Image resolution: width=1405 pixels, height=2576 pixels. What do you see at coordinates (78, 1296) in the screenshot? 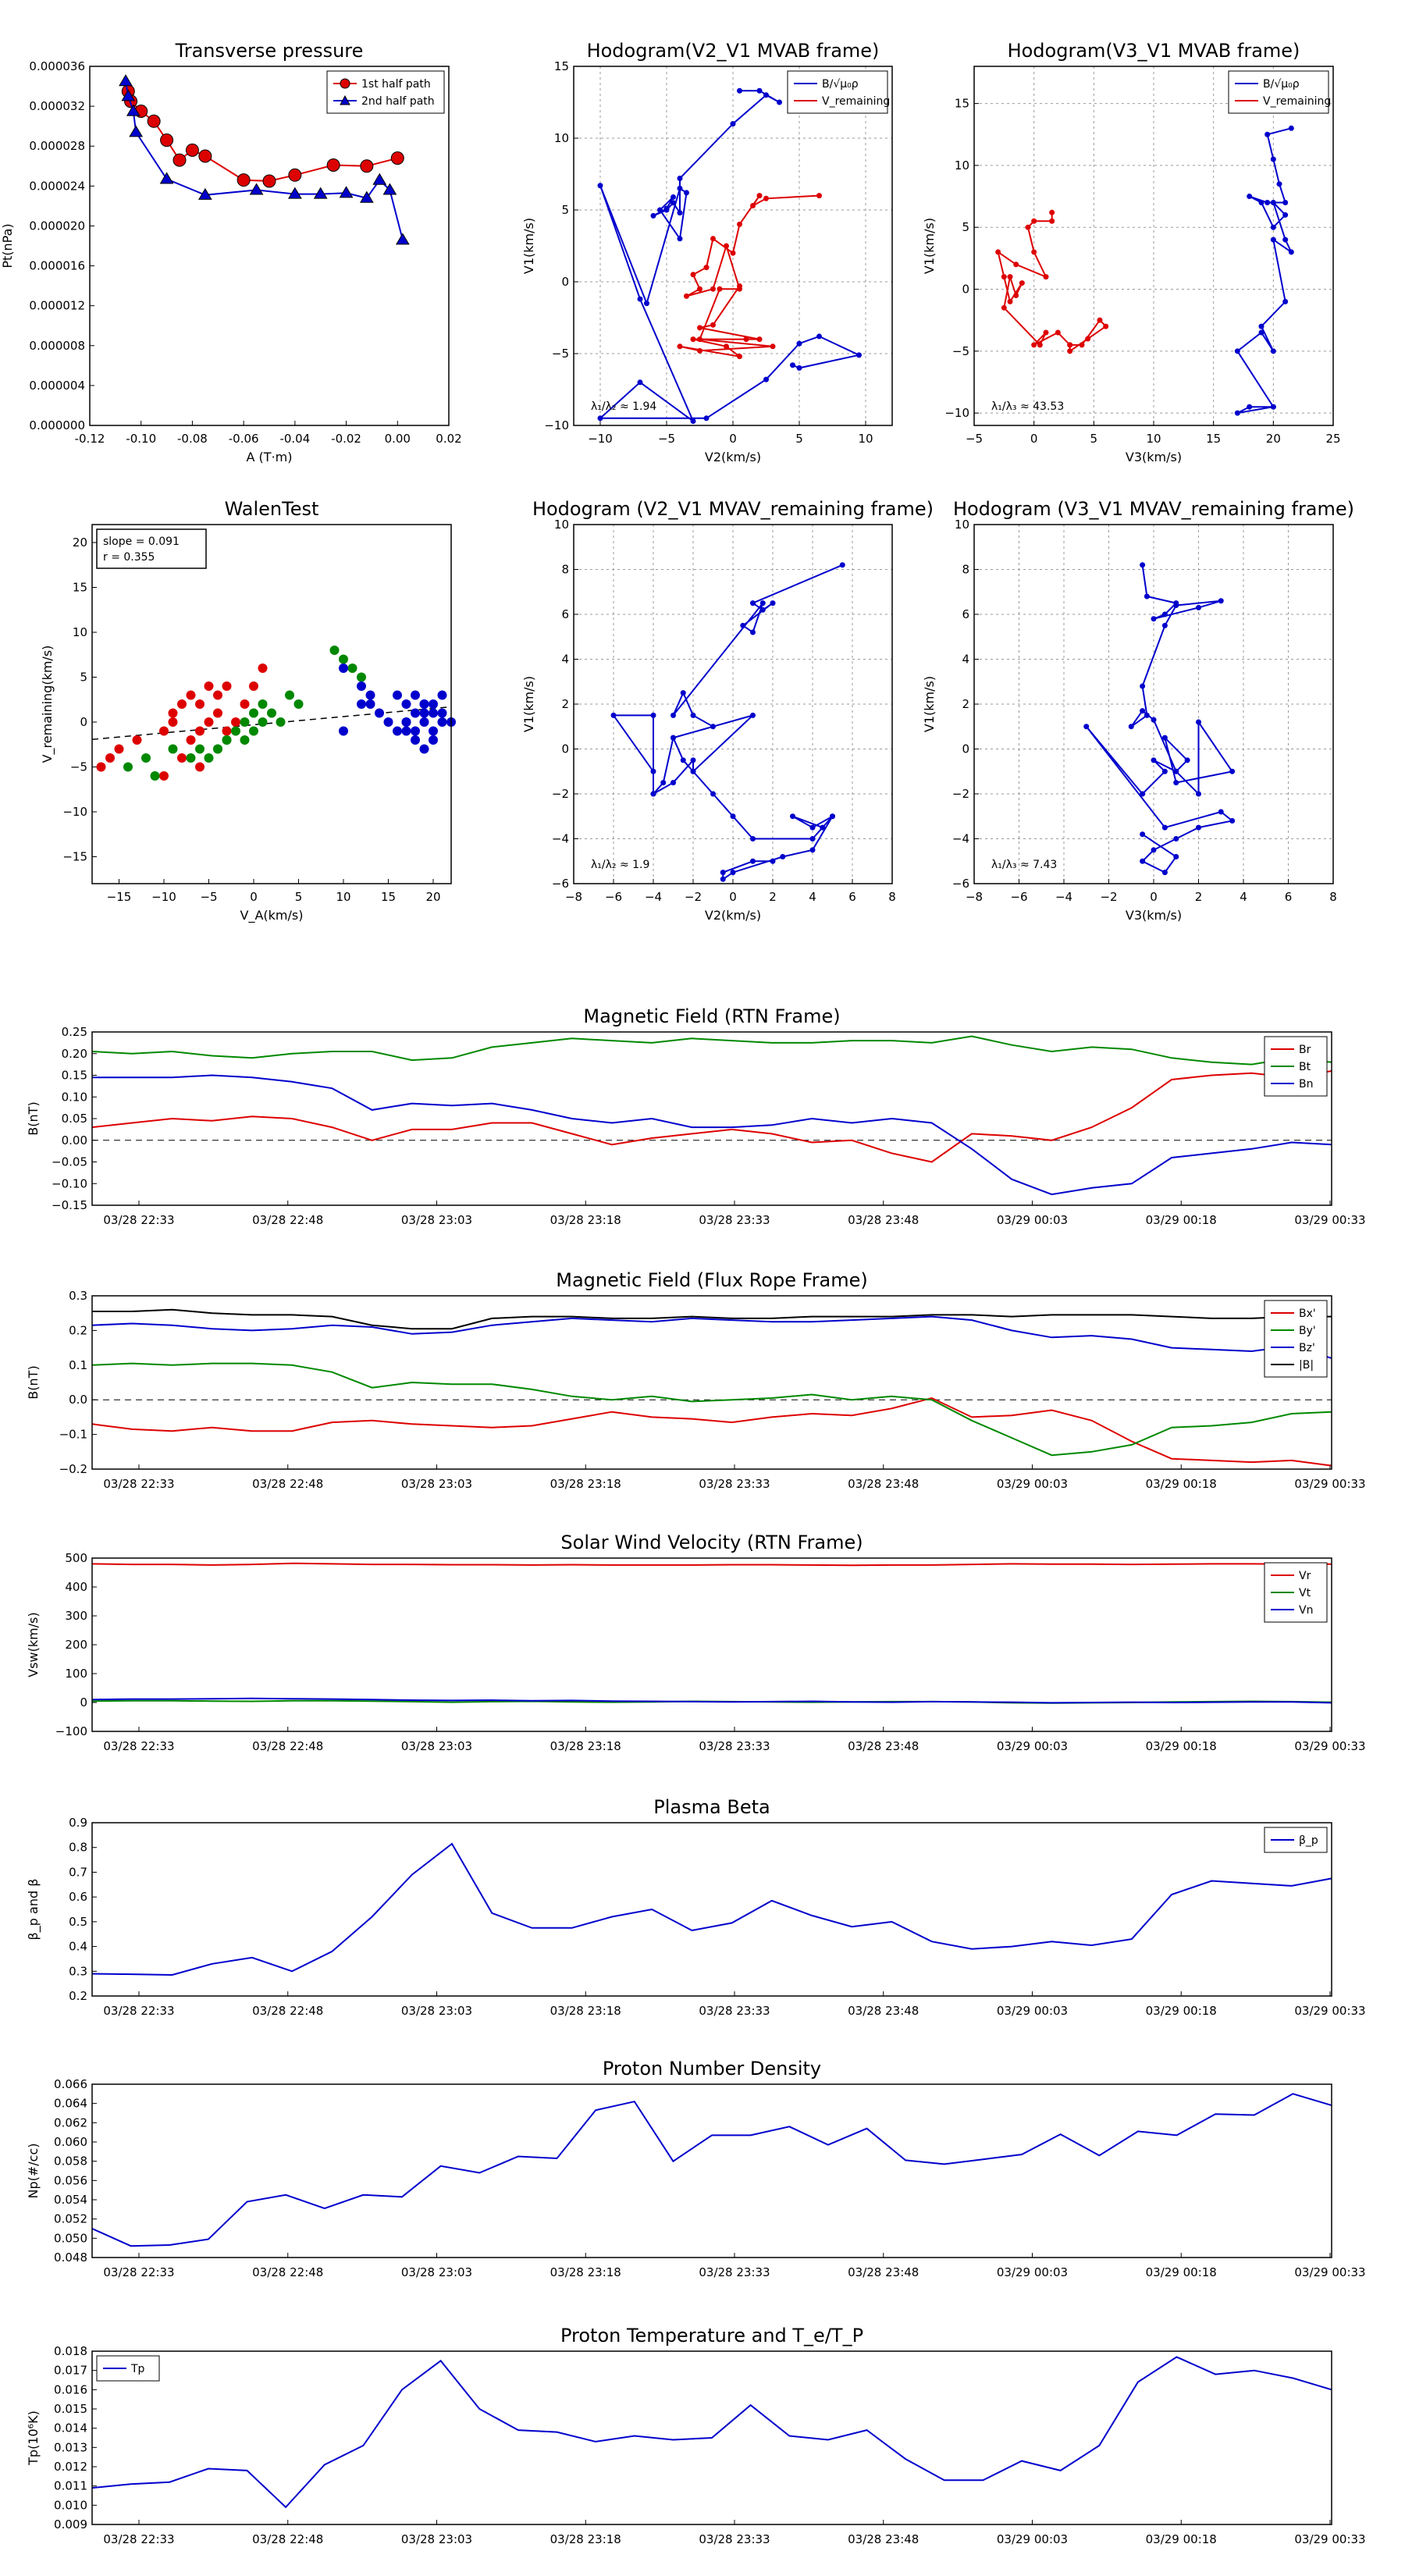
I see `y-tick-label: 0.3` at bounding box center [78, 1296].